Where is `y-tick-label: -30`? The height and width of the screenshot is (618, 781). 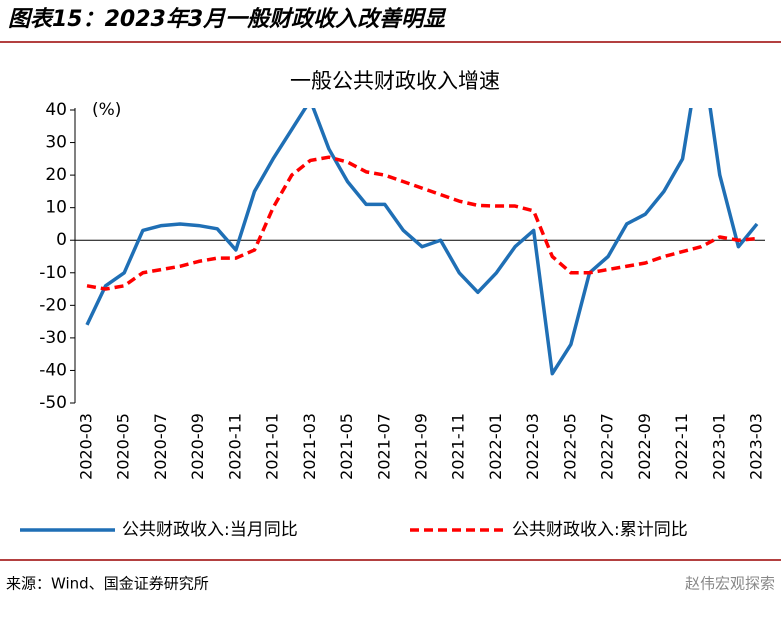
y-tick-label: -30 is located at coordinates (53, 338).